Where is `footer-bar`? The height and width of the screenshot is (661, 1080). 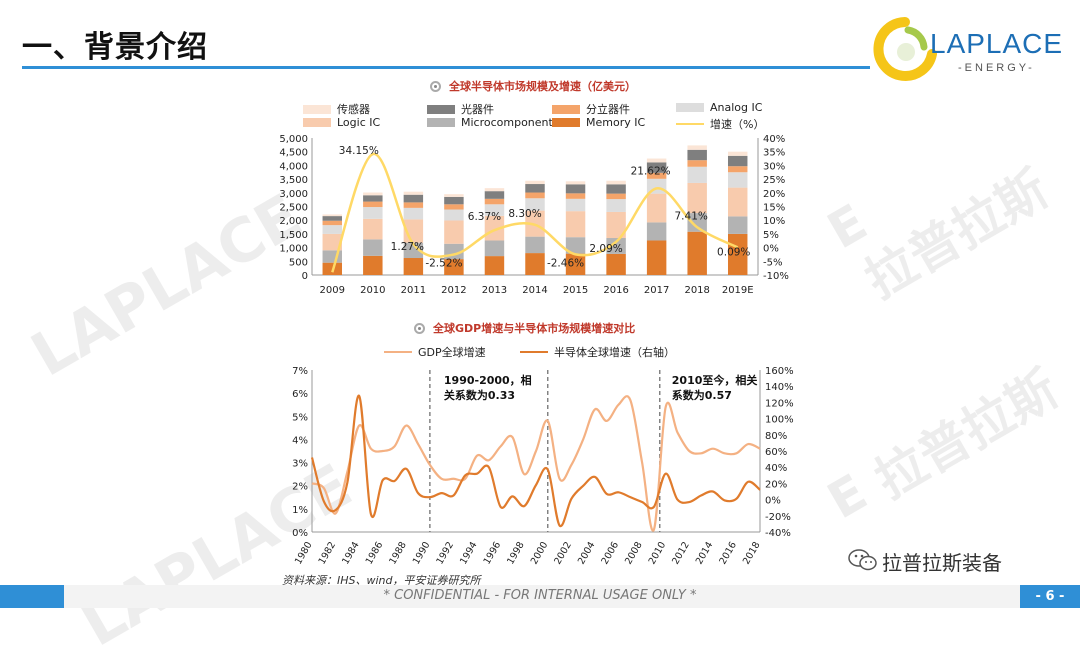 footer-bar is located at coordinates (540, 596).